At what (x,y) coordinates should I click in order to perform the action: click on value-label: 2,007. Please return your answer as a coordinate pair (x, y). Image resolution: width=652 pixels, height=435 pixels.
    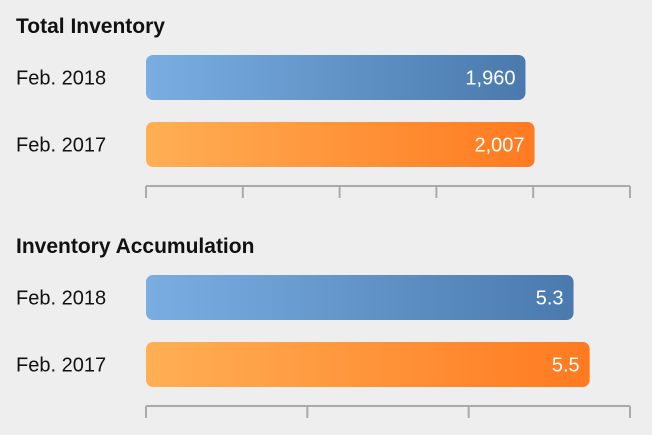
    Looking at the image, I should click on (499, 146).